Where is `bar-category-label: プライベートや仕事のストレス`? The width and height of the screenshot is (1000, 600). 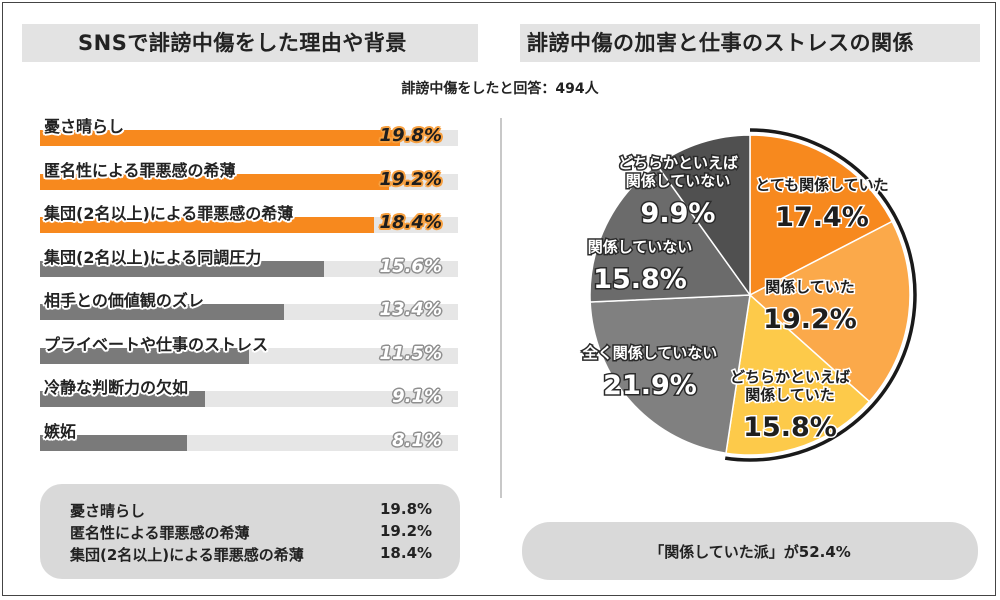
bar-category-label: プライベートや仕事のストレス is located at coordinates (156, 344).